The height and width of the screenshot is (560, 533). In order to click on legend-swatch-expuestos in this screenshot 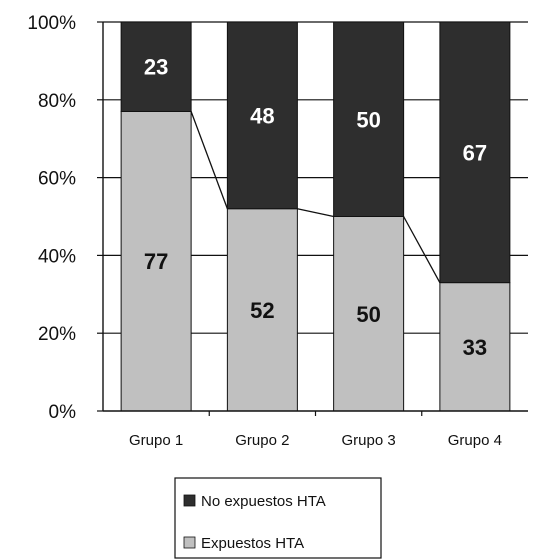, I will do `click(189, 542)`.